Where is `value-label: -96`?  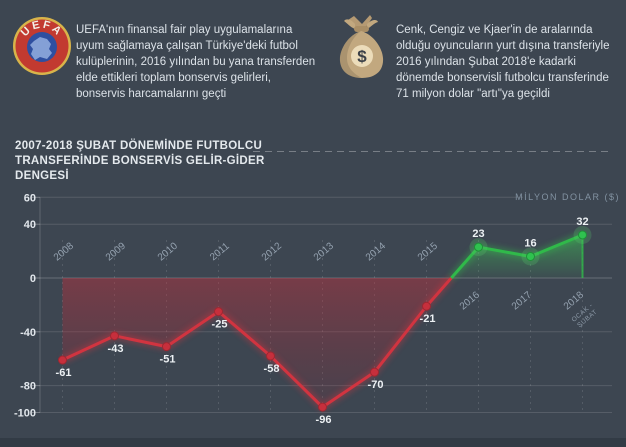 value-label: -96 is located at coordinates (324, 420).